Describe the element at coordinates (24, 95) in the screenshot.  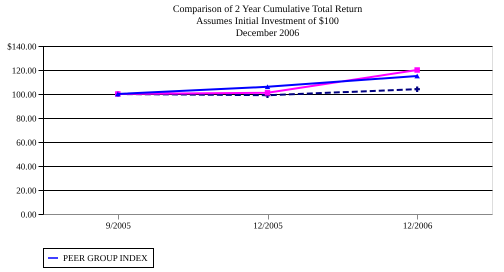
I see `y-tick-label: 100.00` at that location.